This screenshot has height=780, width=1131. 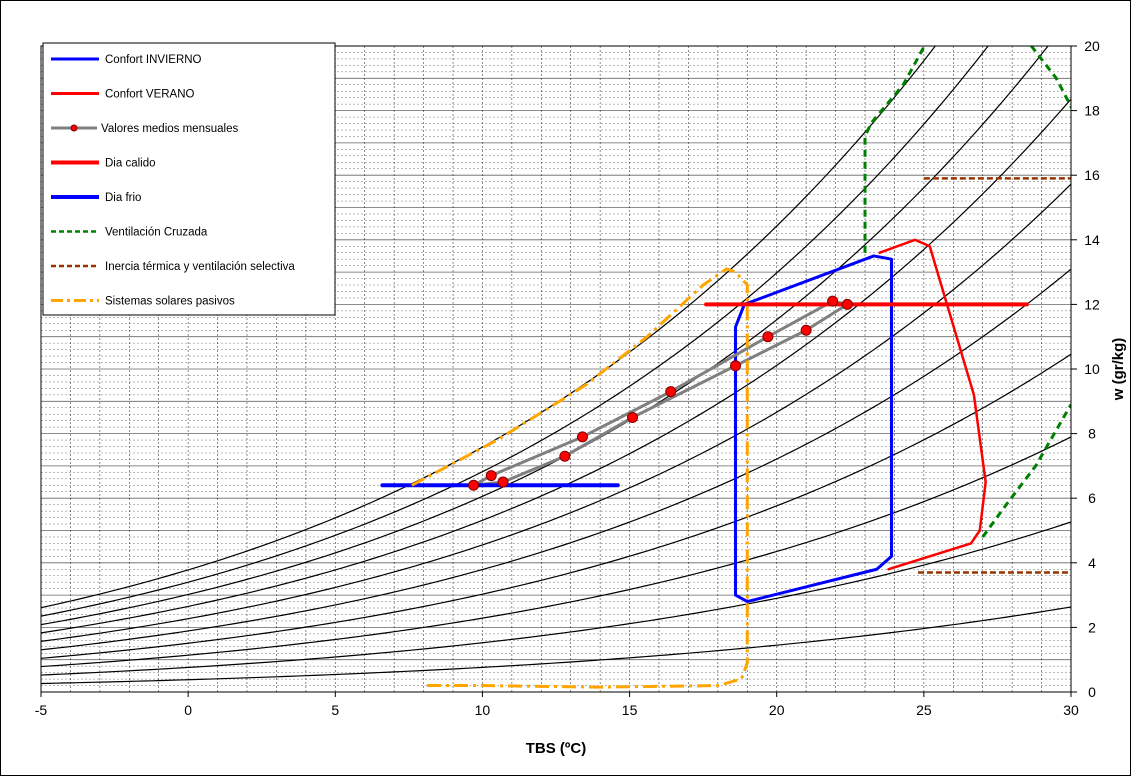 I want to click on legend-label: Confort INVIERNO, so click(x=153, y=60).